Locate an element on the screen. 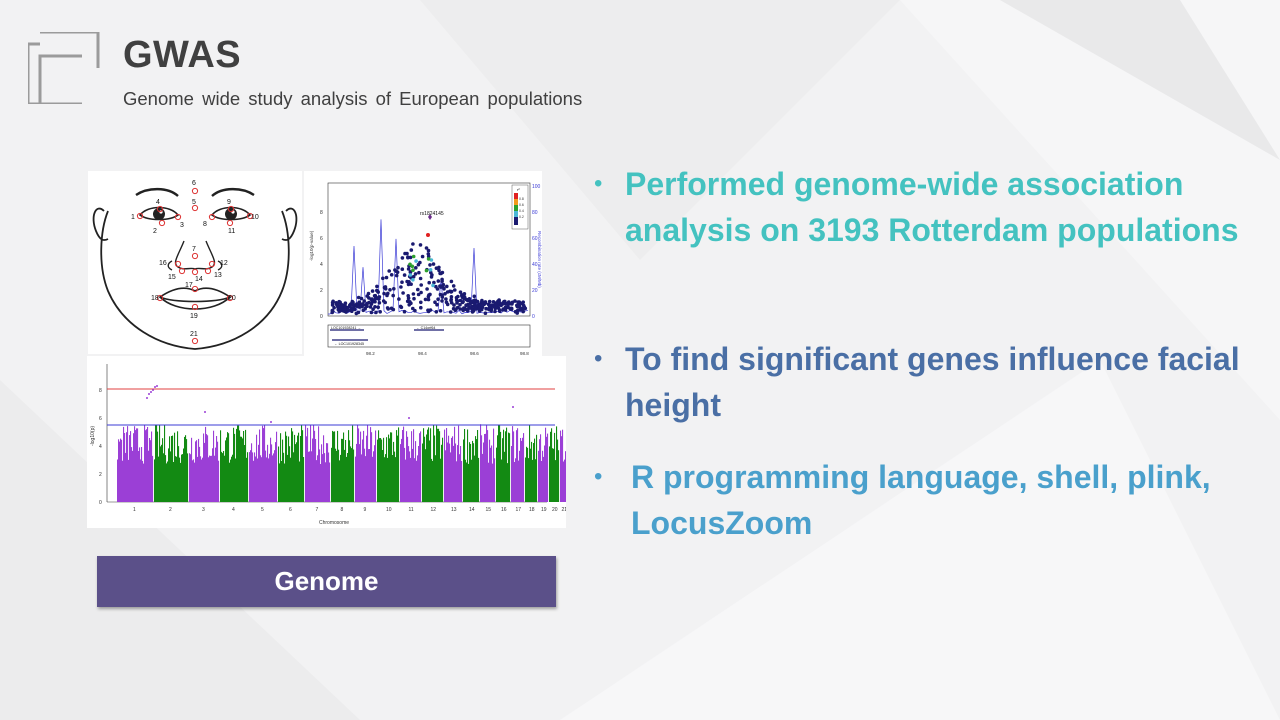 The height and width of the screenshot is (720, 1280). legend-value: 0.8 is located at coordinates (521, 199).